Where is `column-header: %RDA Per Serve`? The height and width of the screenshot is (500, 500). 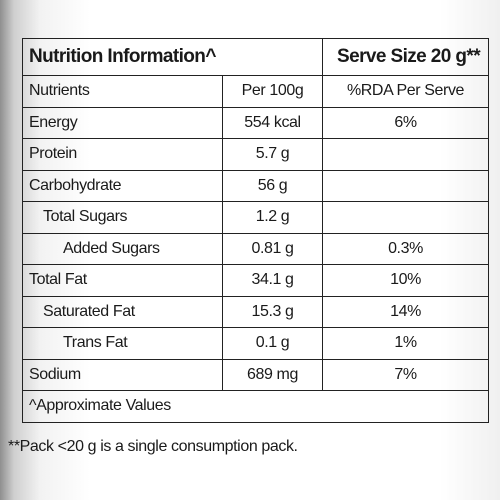
column-header: %RDA Per Serve is located at coordinates (405, 91).